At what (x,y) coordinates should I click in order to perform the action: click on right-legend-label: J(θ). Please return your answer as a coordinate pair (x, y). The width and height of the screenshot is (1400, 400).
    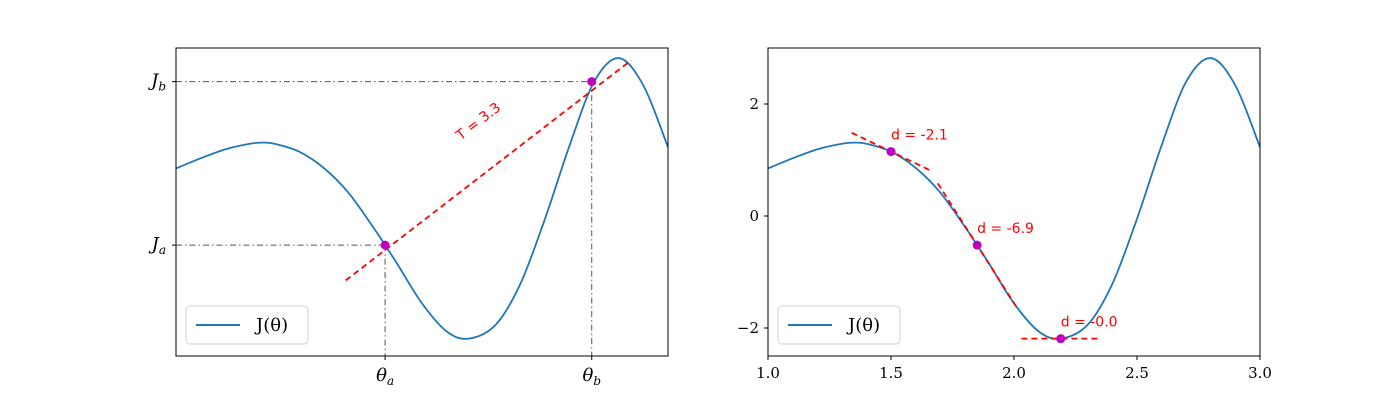
    Looking at the image, I should click on (863, 325).